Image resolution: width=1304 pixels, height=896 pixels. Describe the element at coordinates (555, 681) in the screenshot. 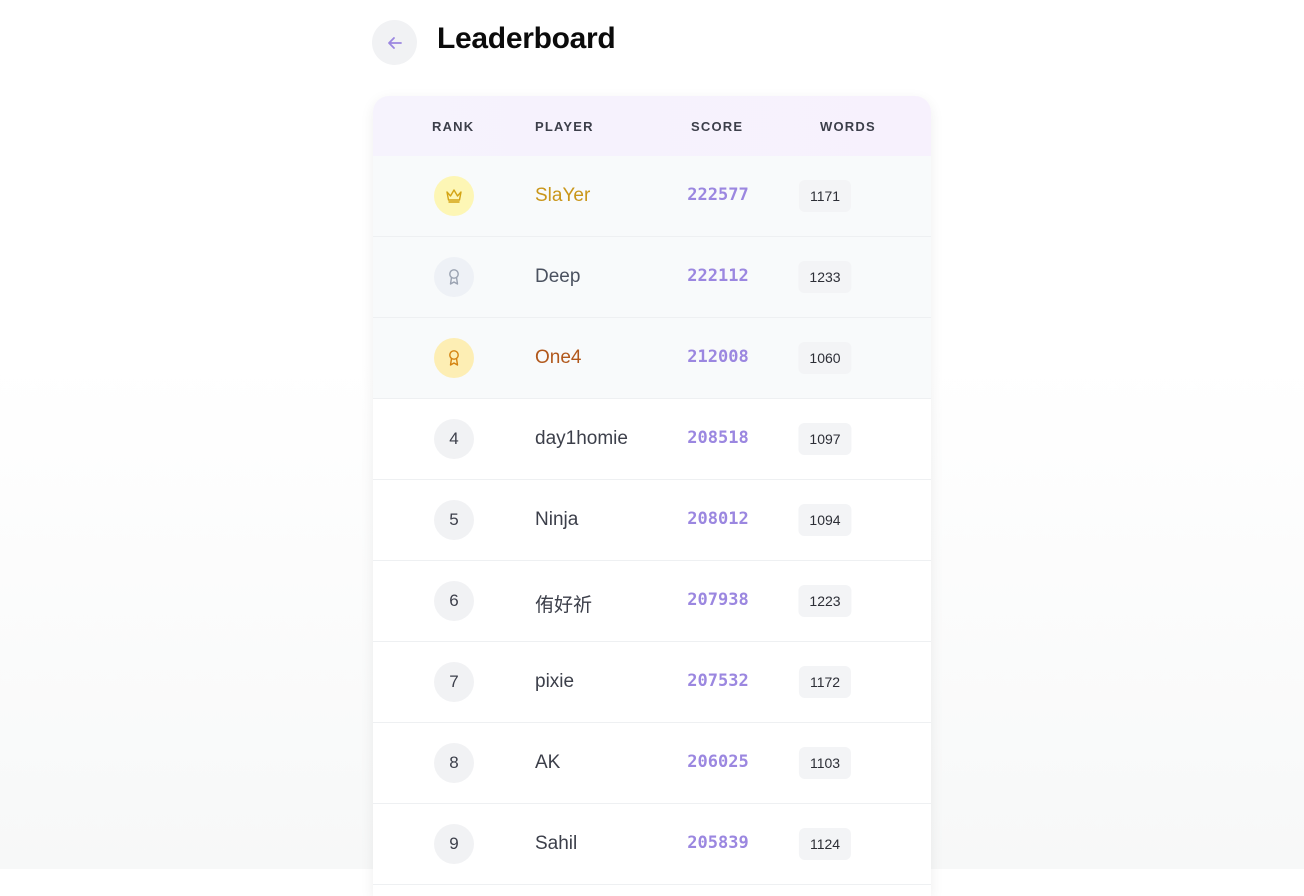

I see `player-name: pixie` at that location.